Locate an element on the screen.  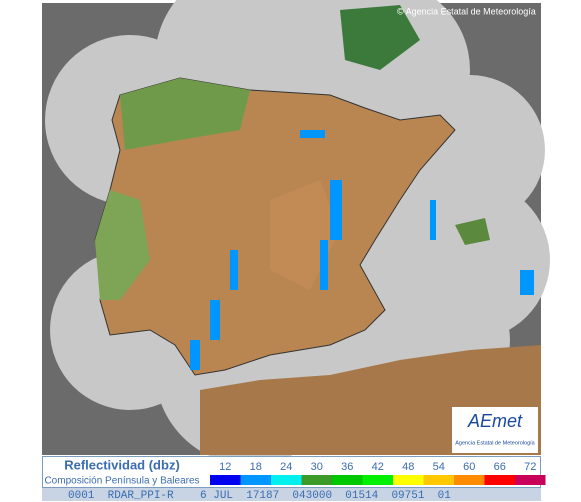
status-bar is located at coordinates (291, 494).